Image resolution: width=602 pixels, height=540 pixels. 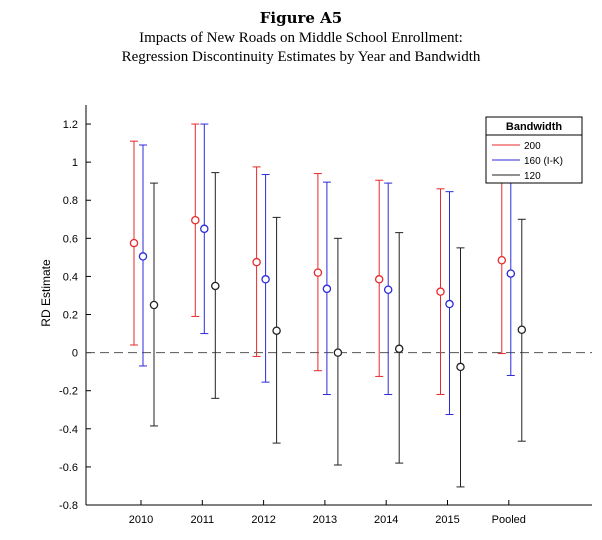 I want to click on y-tick-label: -0.2, so click(x=68, y=392).